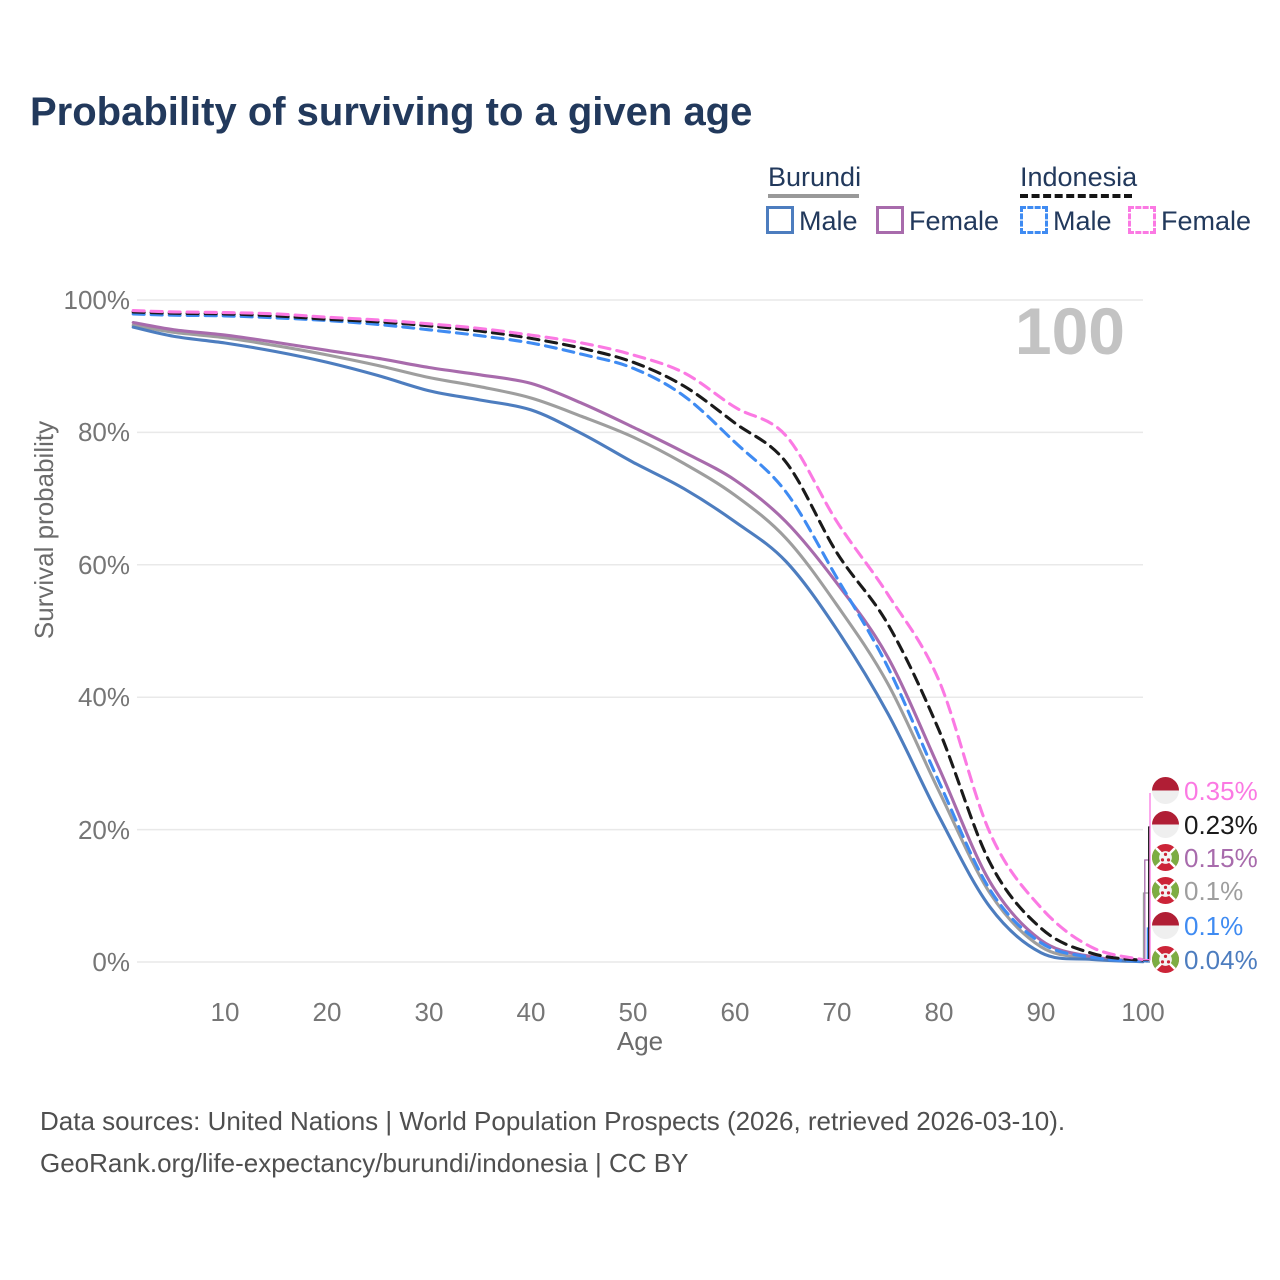  What do you see at coordinates (1041, 1012) in the screenshot?
I see `x-tick-label: 90` at bounding box center [1041, 1012].